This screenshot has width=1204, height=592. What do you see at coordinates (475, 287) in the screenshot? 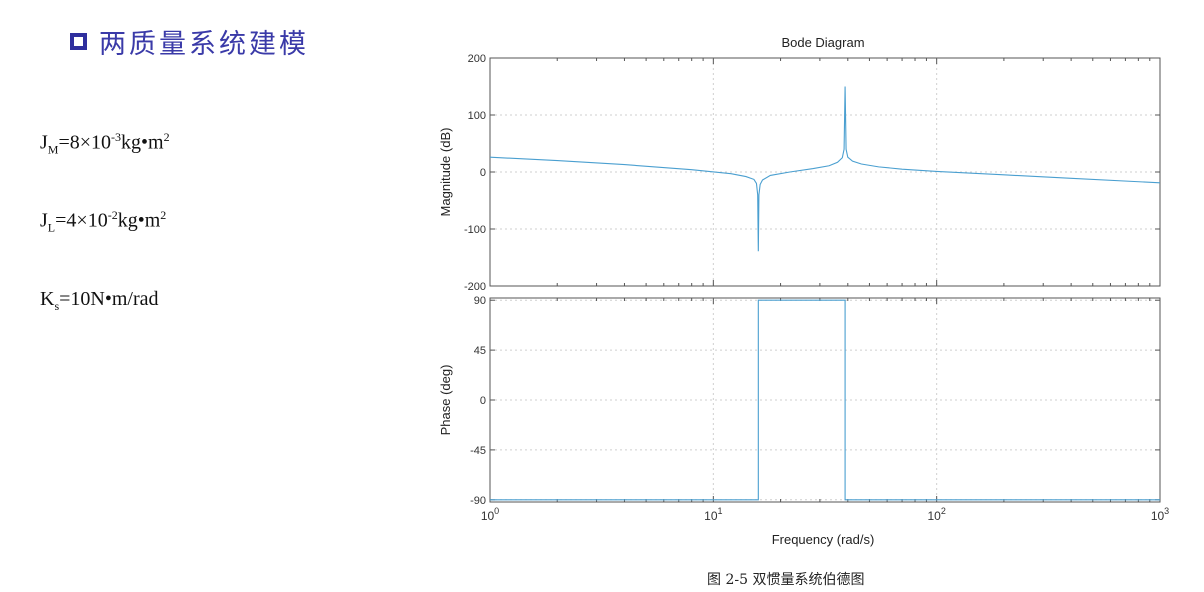
I see `mag-ytick-label: -200` at bounding box center [475, 287].